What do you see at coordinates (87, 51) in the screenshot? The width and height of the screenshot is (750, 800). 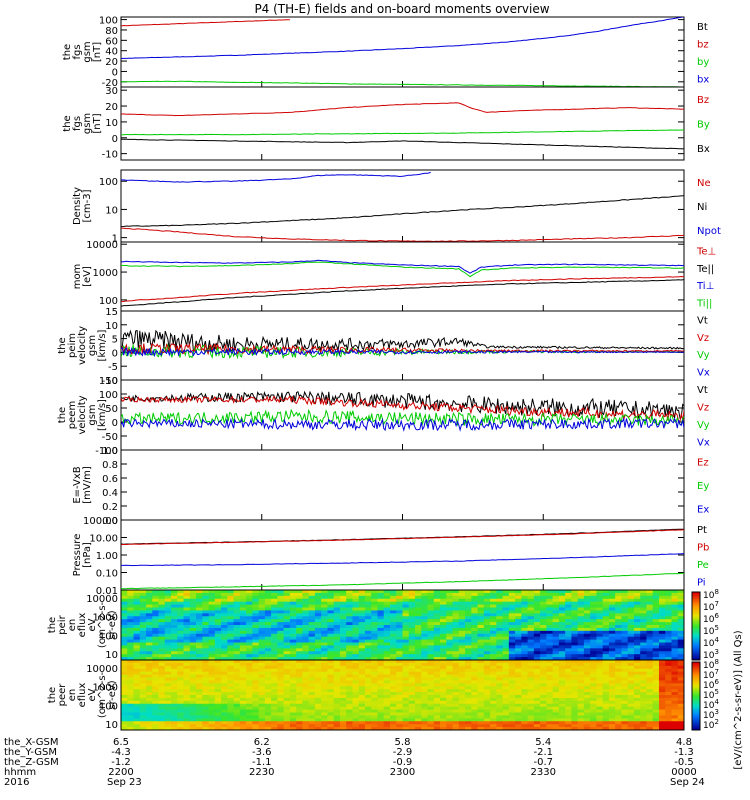 I see `y-axis-label-line: gsm` at bounding box center [87, 51].